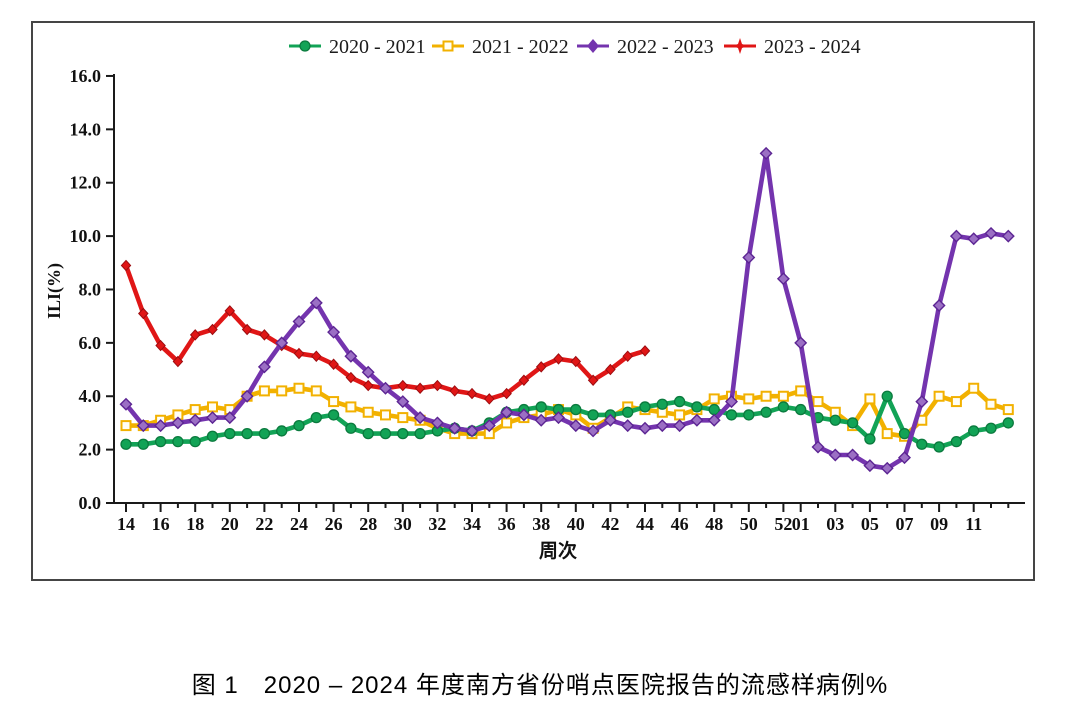 The image size is (1080, 701). What do you see at coordinates (90, 396) in the screenshot?
I see `svg-text: 4.0` at bounding box center [90, 396].